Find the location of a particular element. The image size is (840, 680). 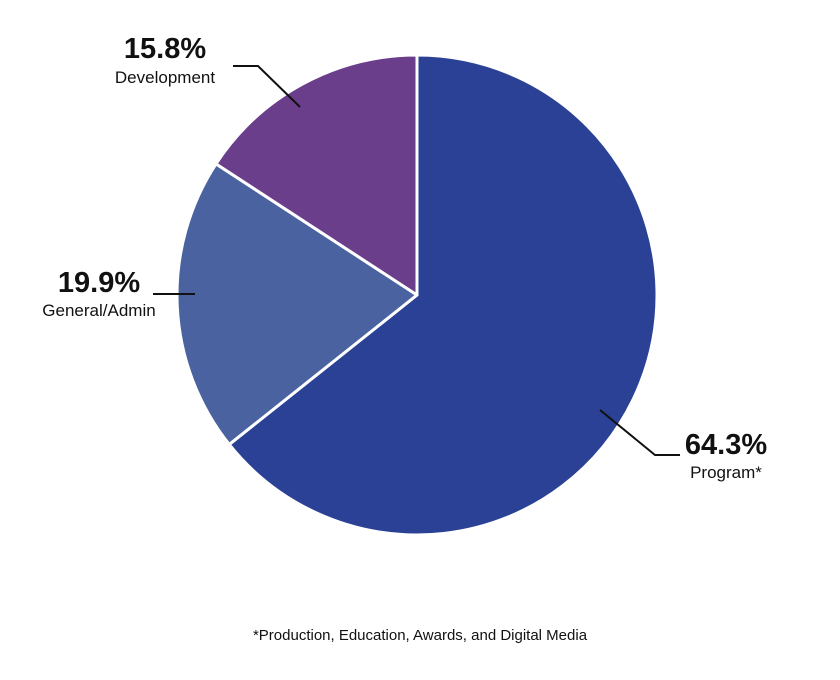

pie-slice-development is located at coordinates (316, 175).